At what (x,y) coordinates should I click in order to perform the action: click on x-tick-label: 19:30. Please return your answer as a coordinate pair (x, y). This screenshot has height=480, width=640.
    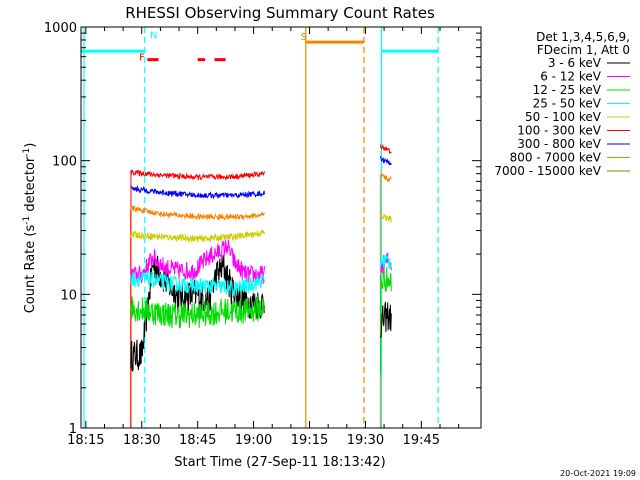
    Looking at the image, I should click on (365, 440).